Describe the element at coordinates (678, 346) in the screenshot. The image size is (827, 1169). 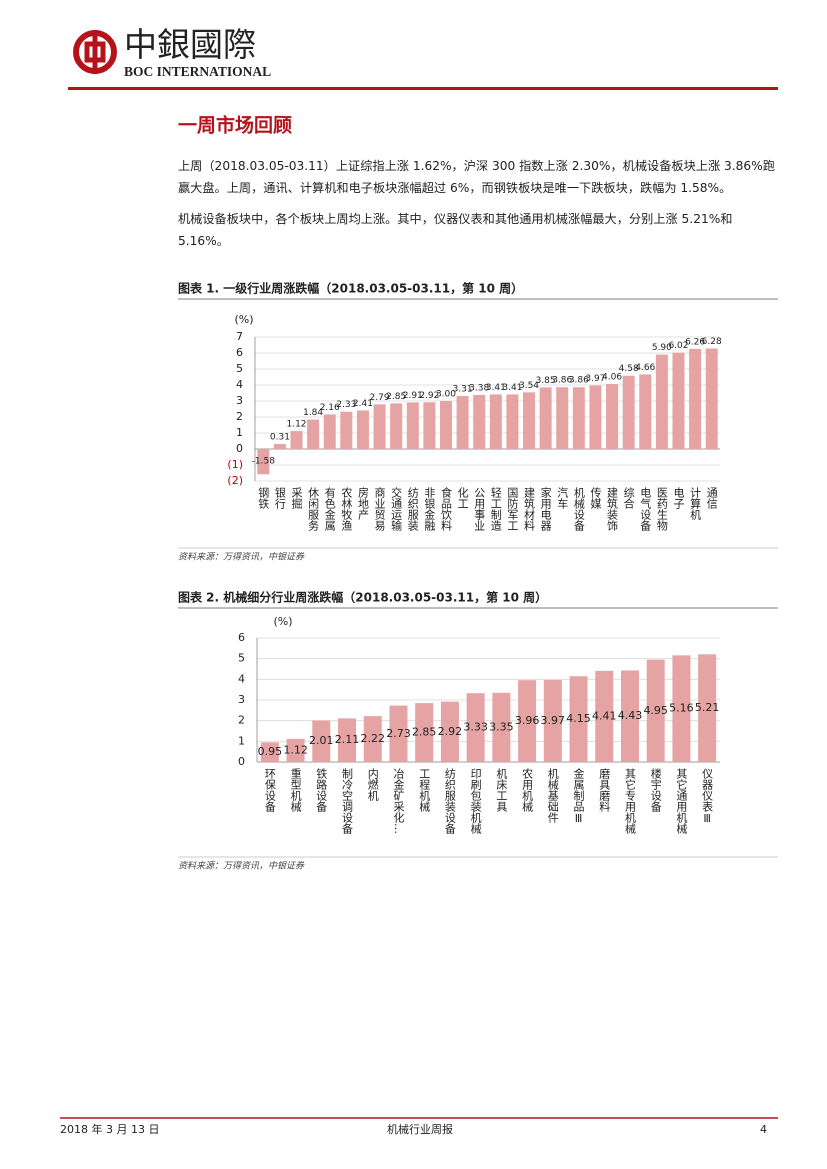
I see `data-label: 6.02` at that location.